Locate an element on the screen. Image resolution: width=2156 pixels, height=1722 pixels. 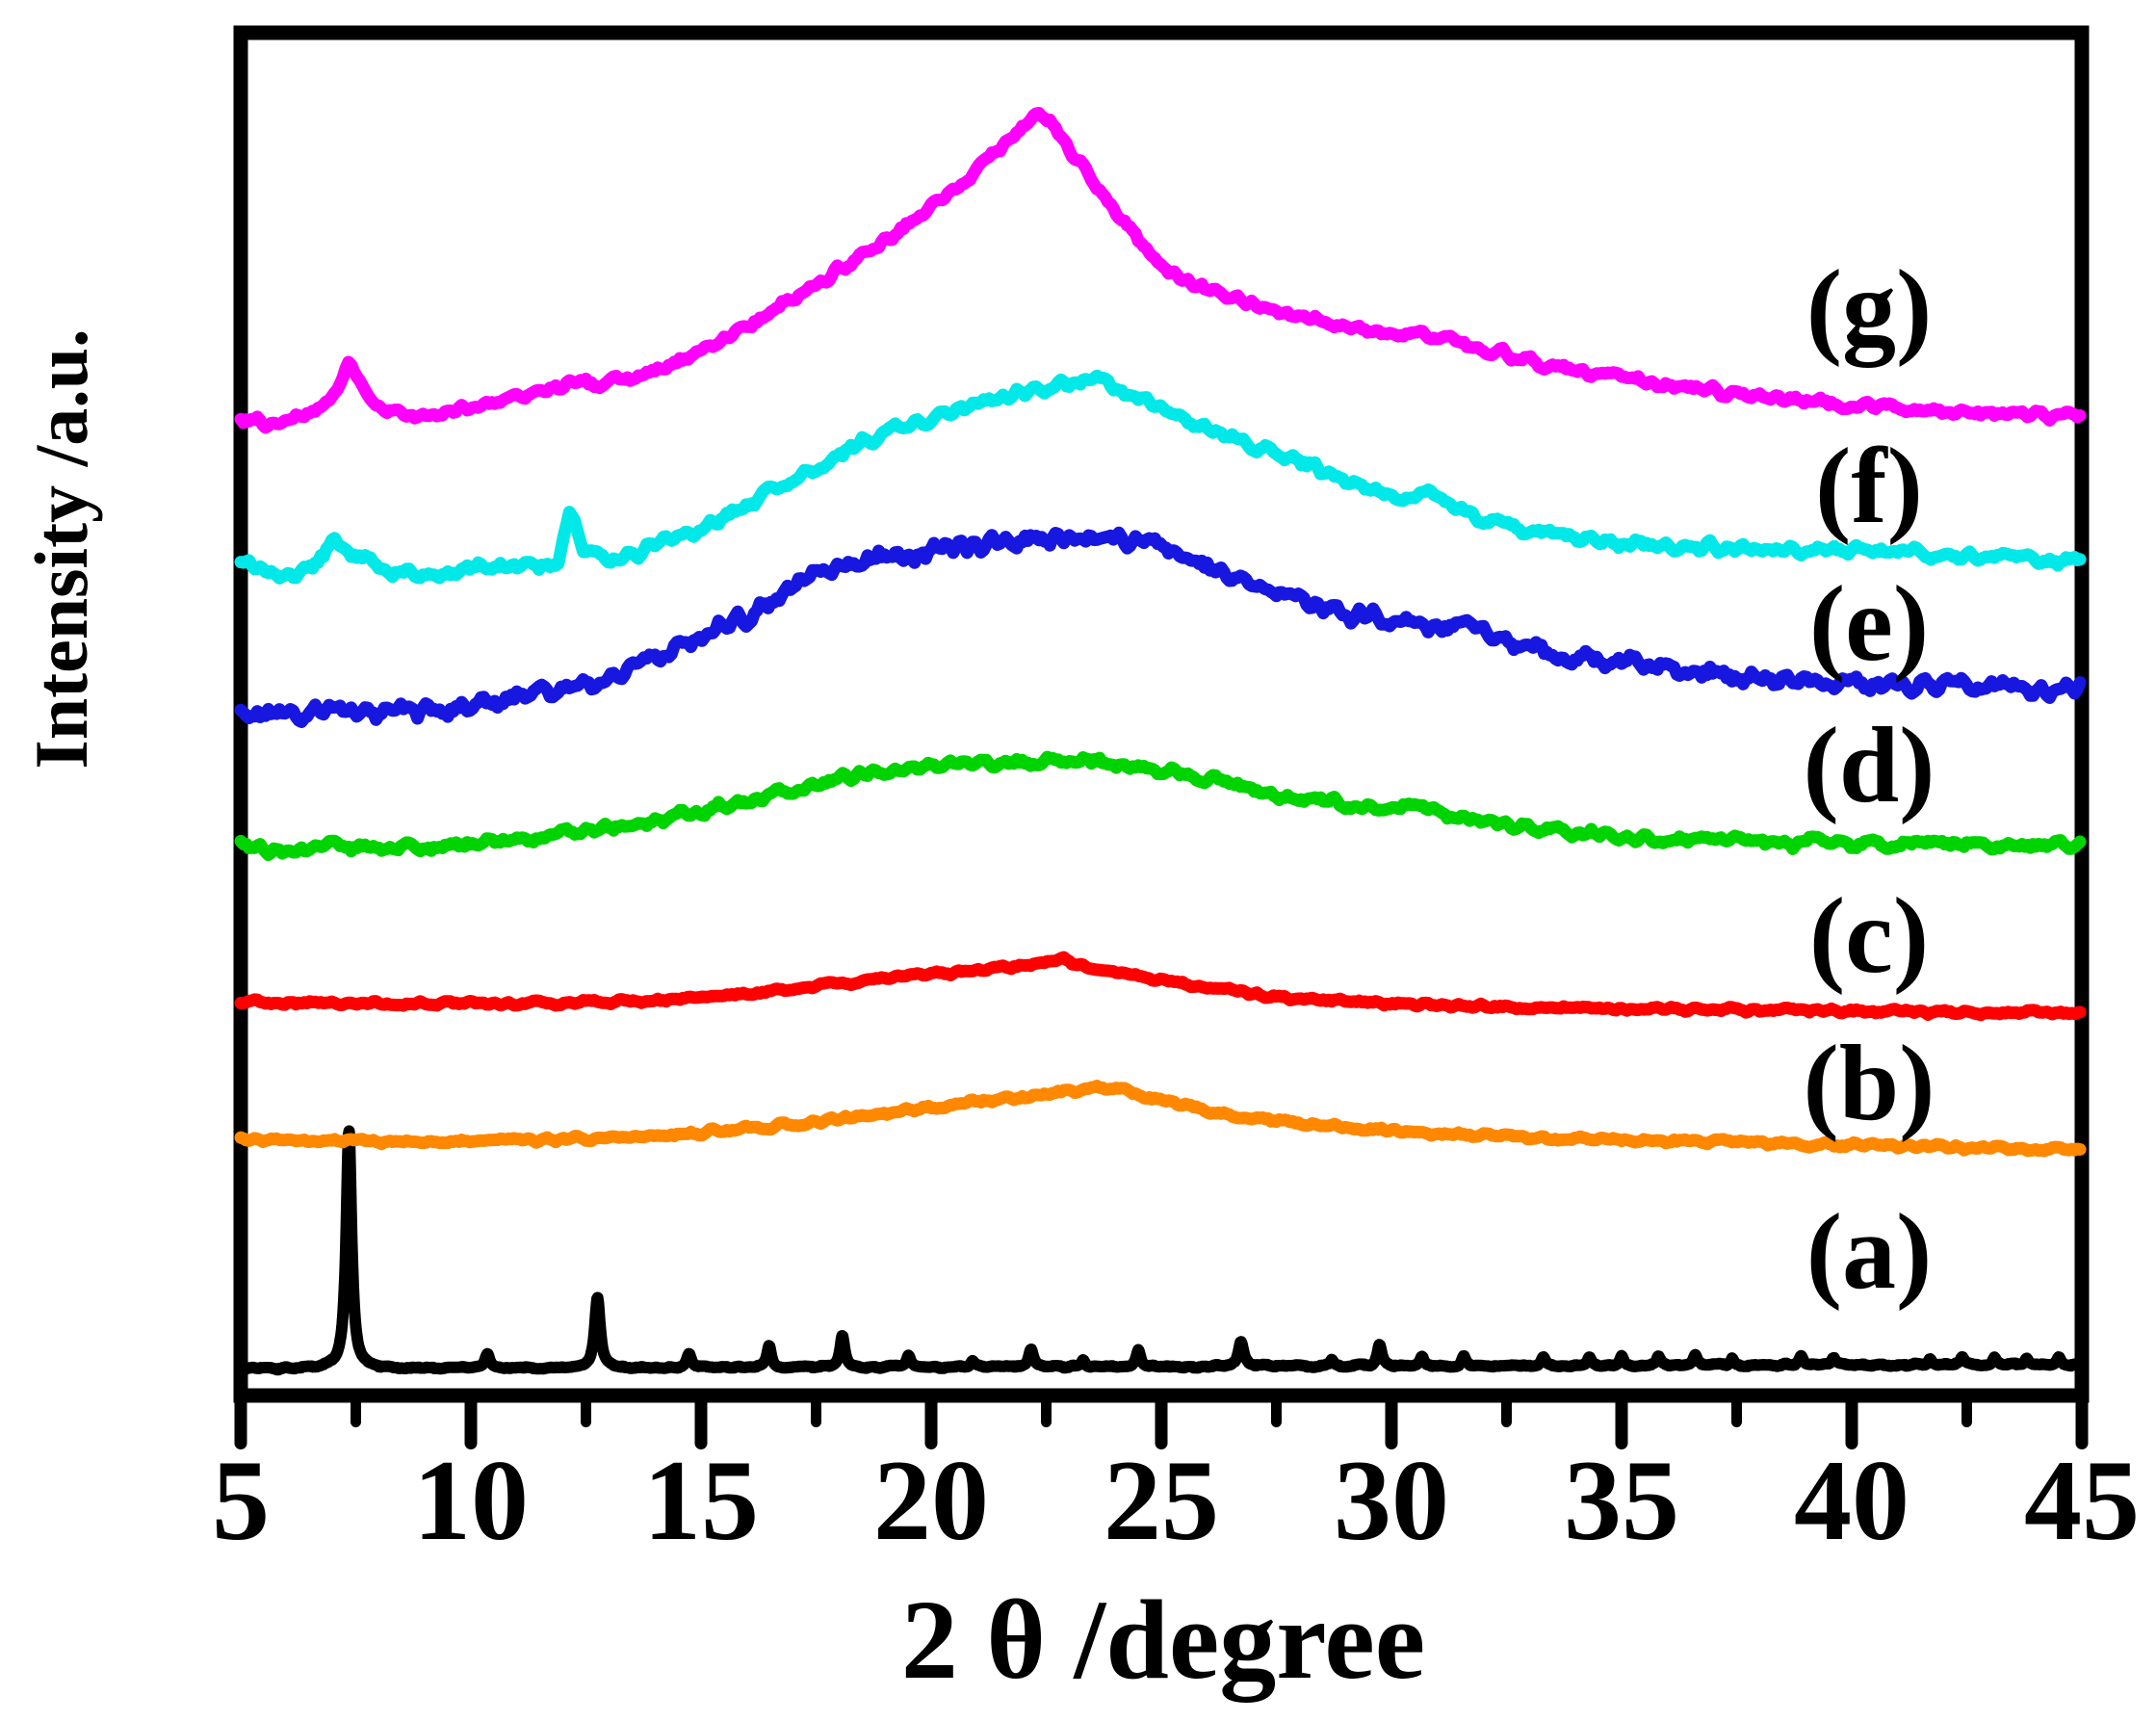
series-label-g: (g) is located at coordinates (1869, 308).